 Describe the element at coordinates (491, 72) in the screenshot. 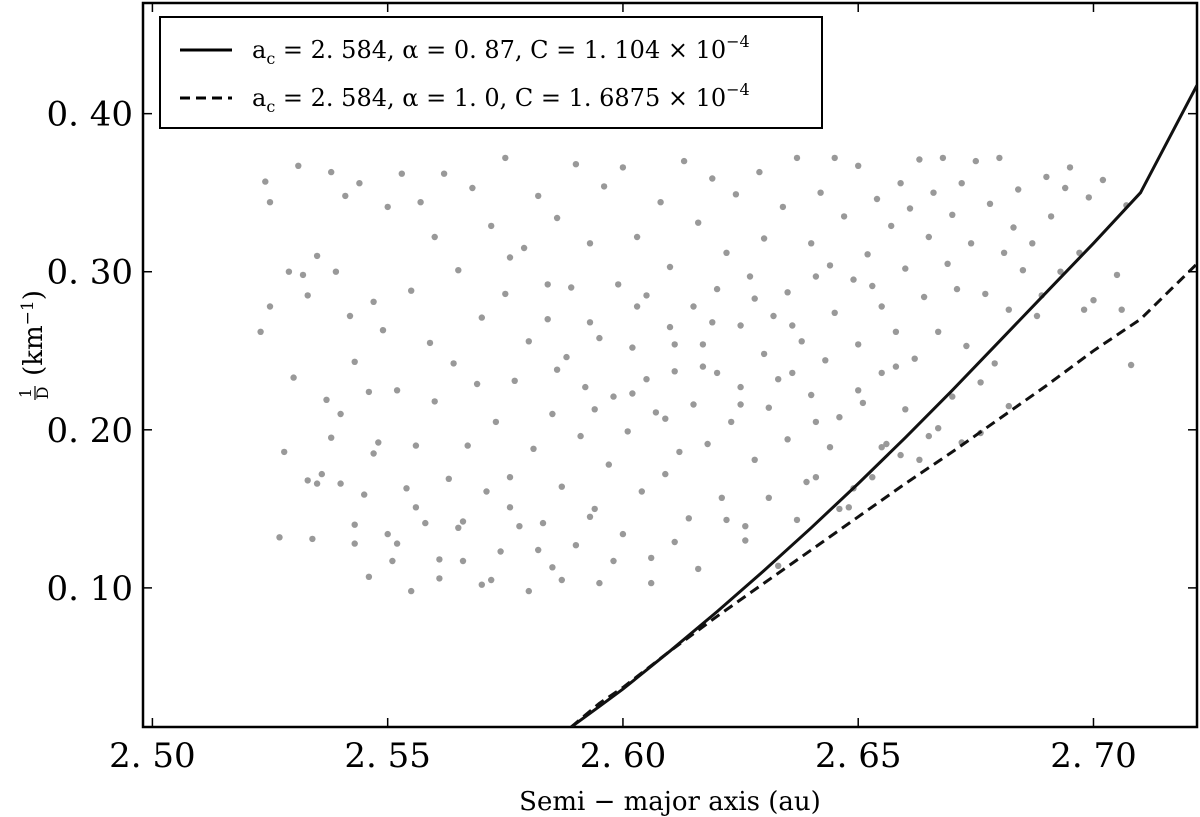

I see `legend-box` at that location.